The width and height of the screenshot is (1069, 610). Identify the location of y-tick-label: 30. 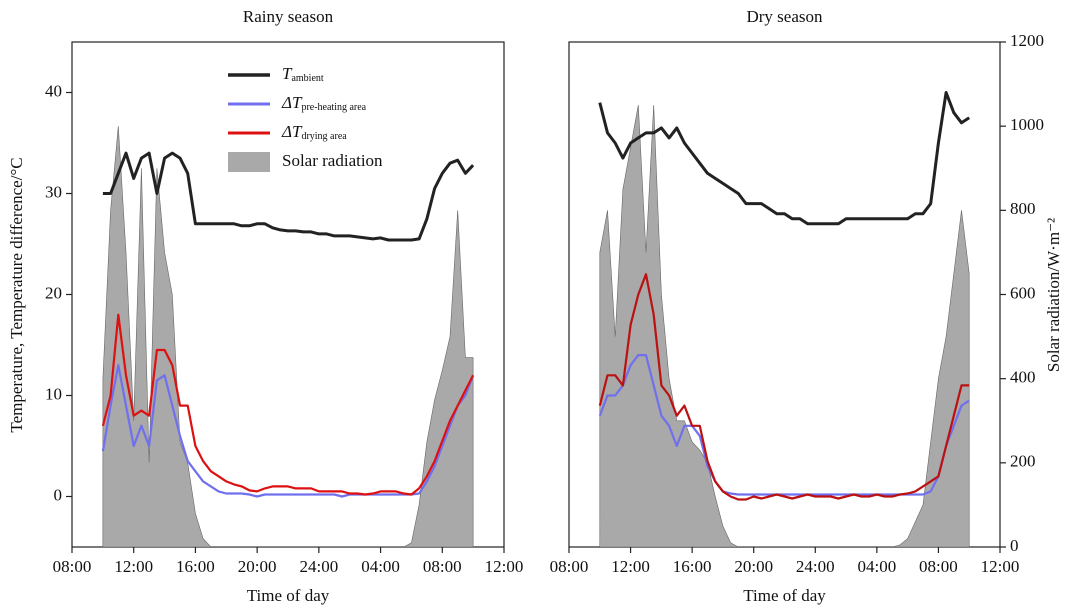
(53, 191).